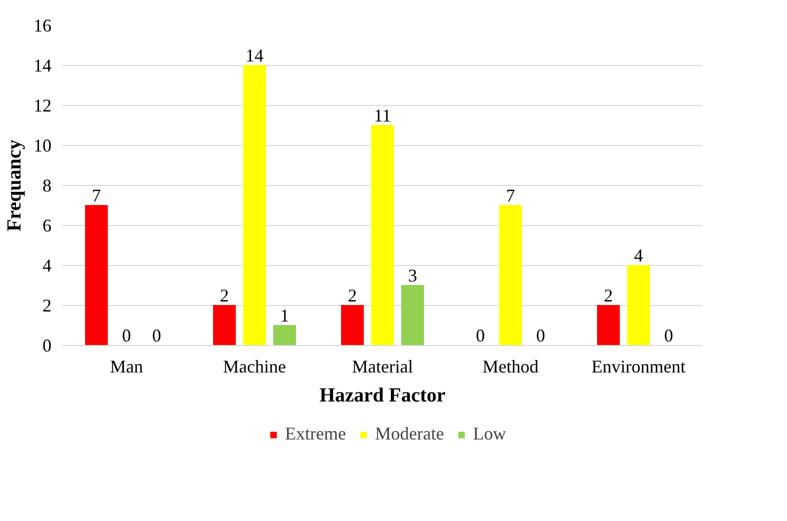  I want to click on y-tick-label: 10, so click(43, 146).